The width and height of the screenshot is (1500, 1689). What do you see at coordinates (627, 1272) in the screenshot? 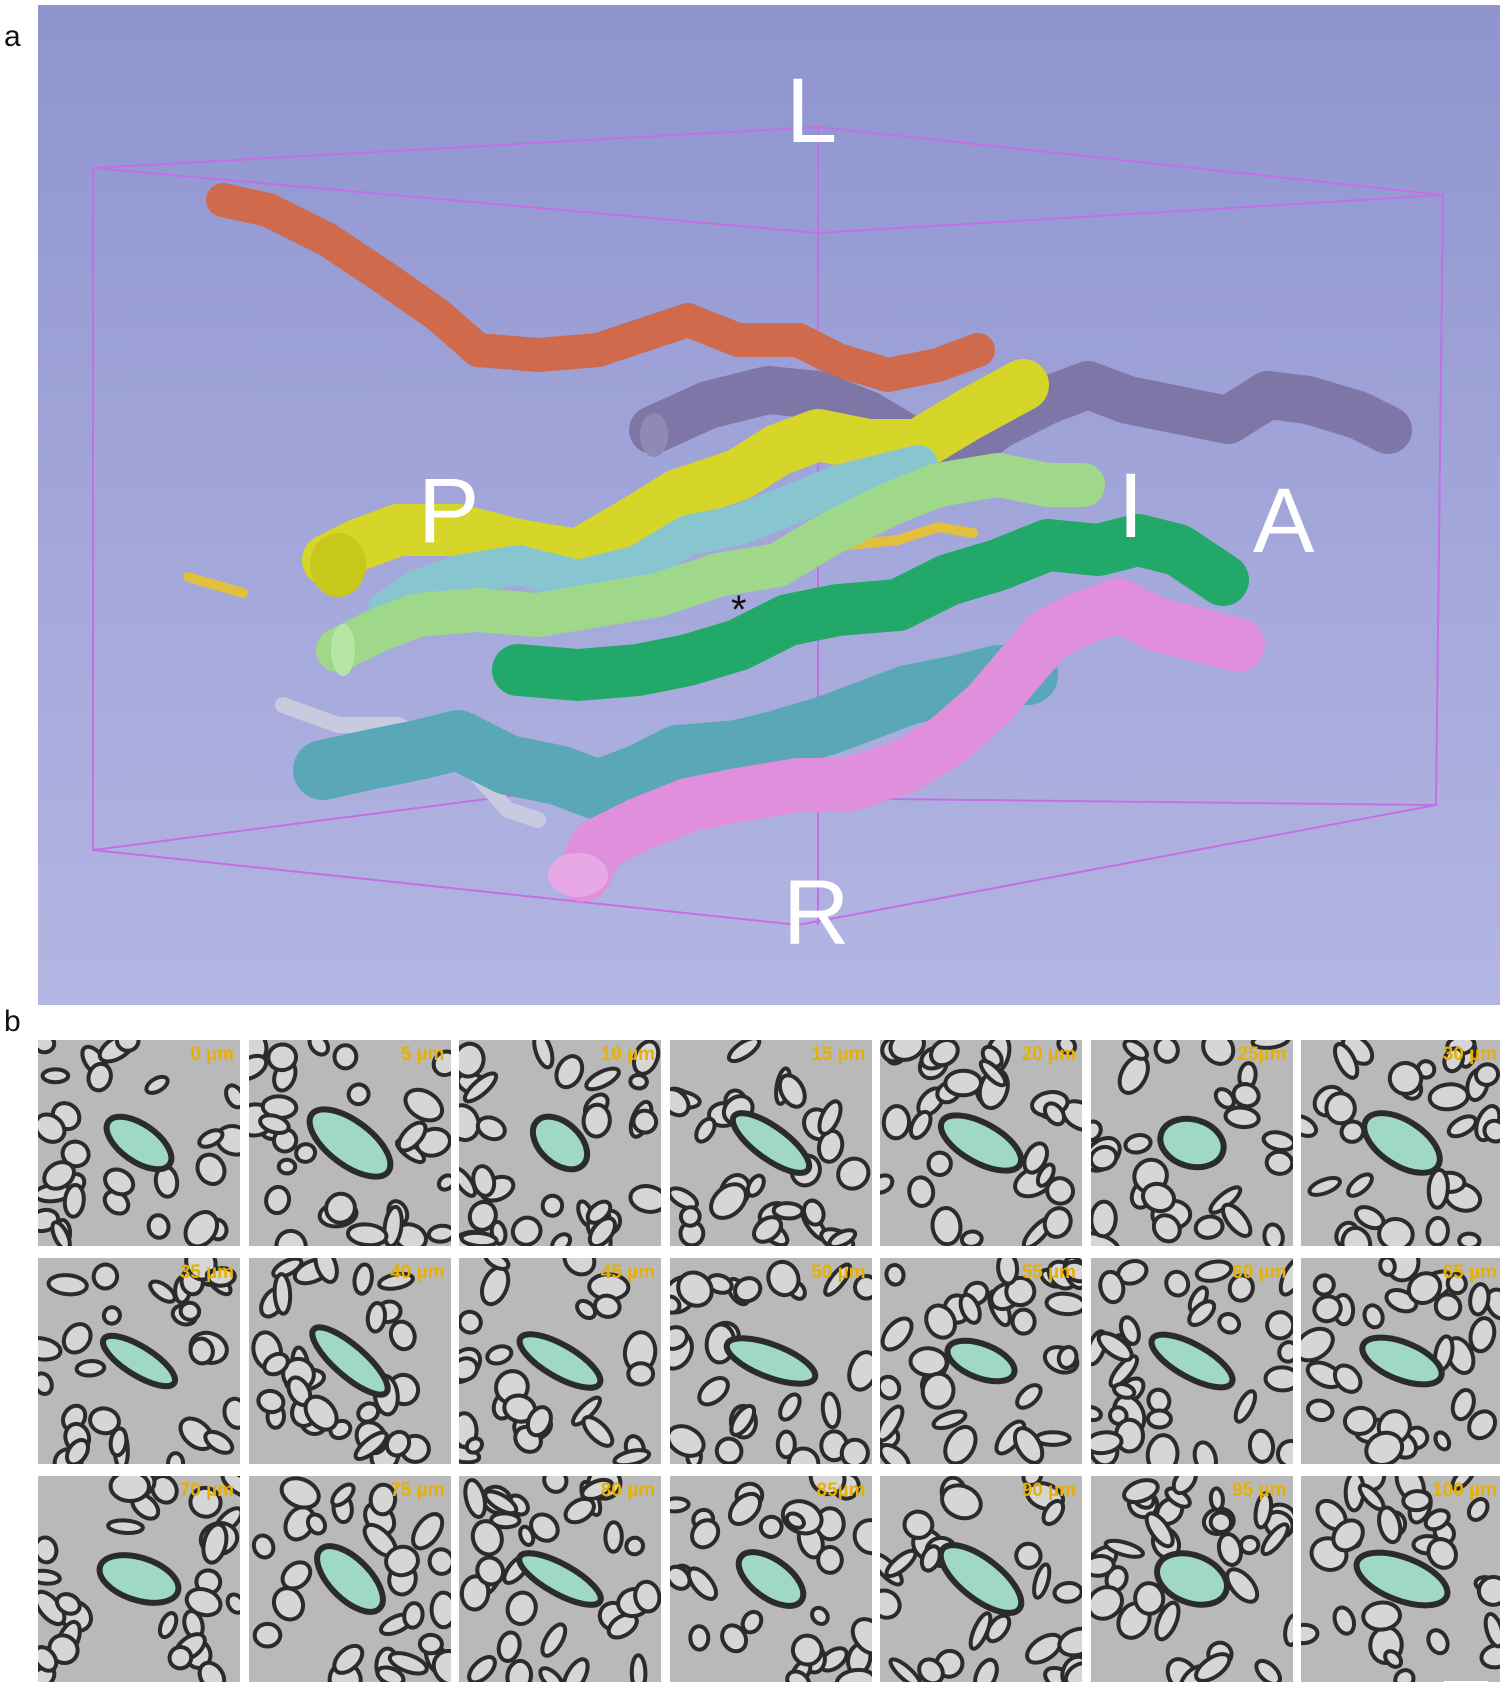
I see `depth-label: 45 µm` at bounding box center [627, 1272].